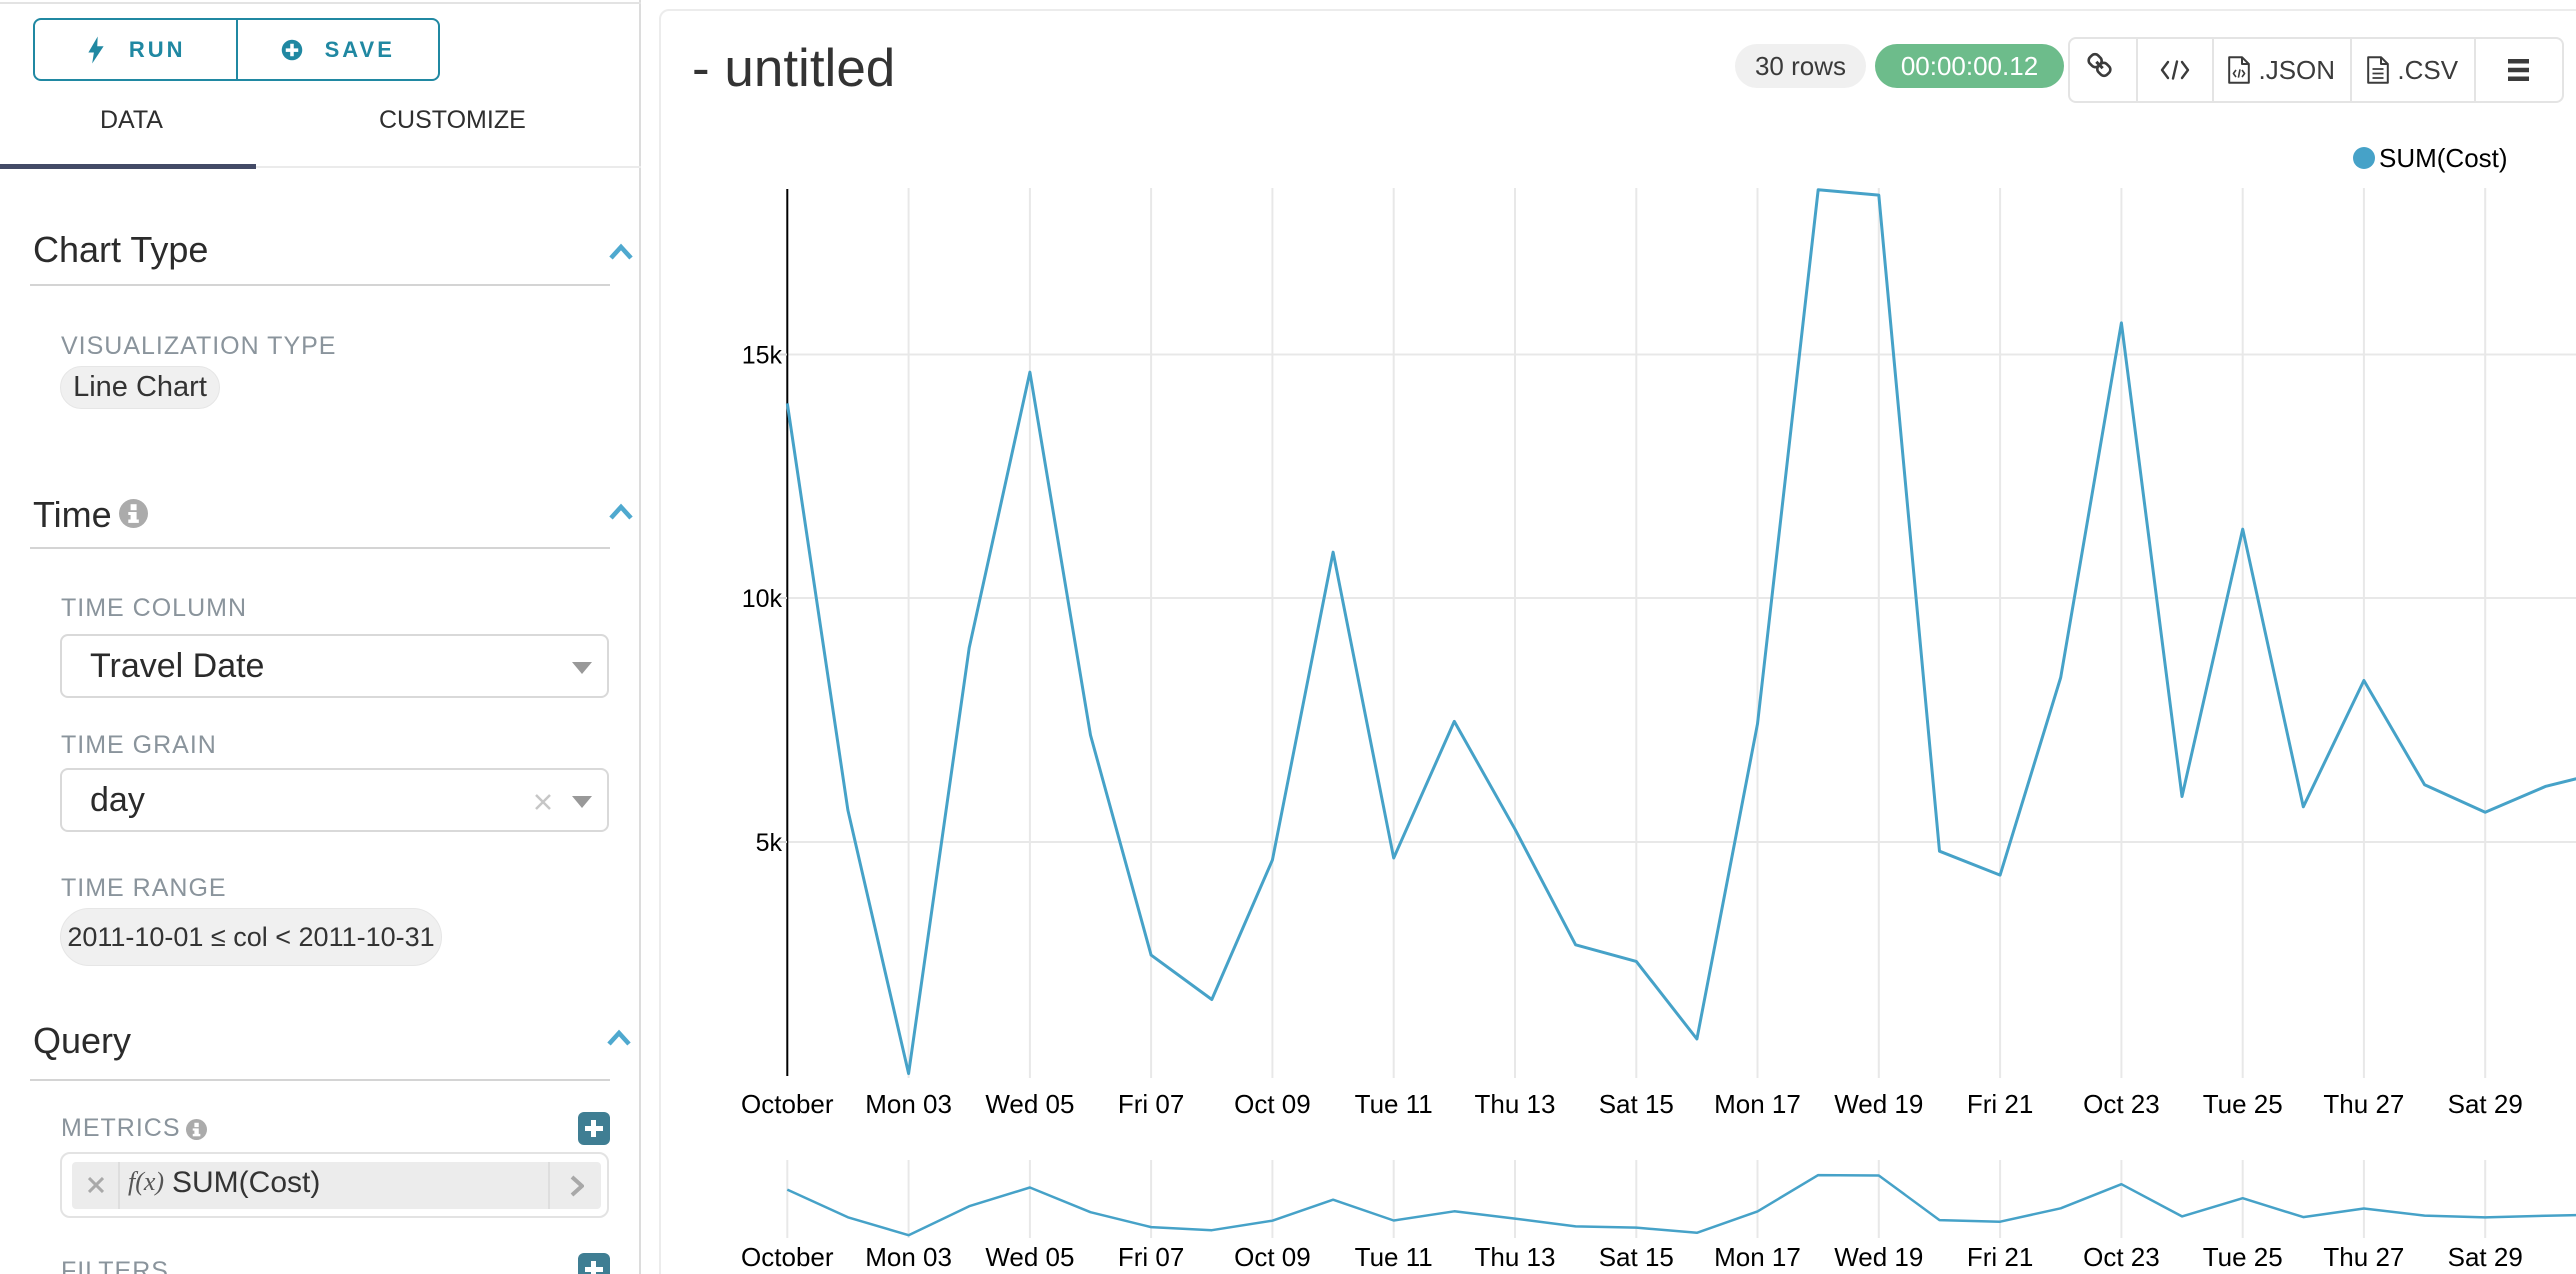  Describe the element at coordinates (2443, 158) in the screenshot. I see `svg-text: SUM(Cost)` at that location.